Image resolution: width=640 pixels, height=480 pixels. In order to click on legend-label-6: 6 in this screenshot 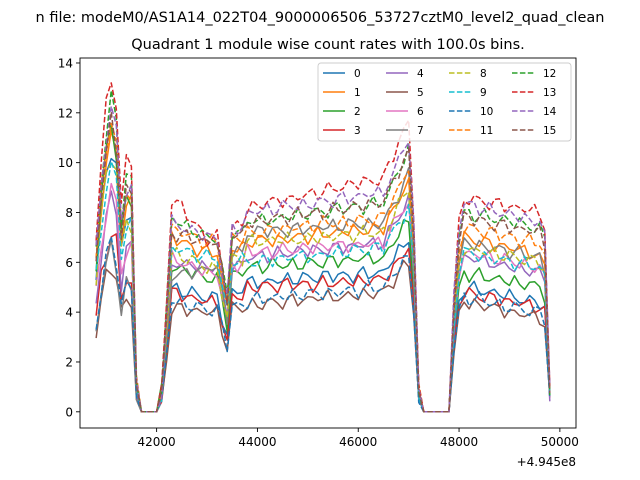, I will do `click(420, 112)`.